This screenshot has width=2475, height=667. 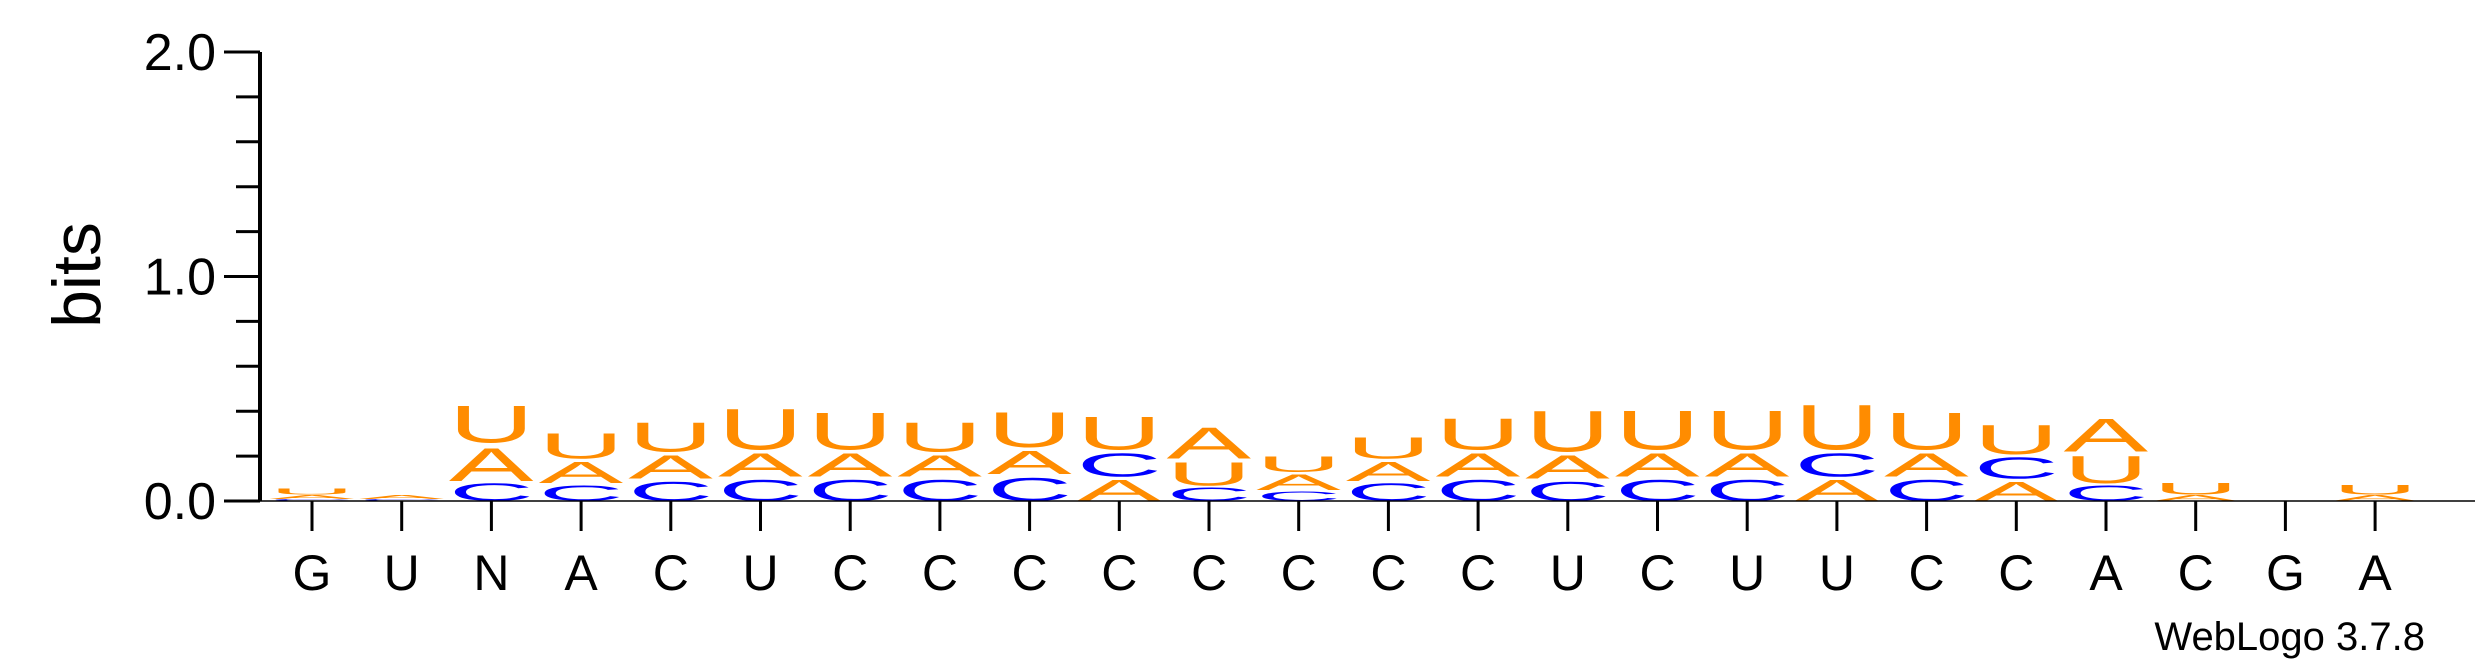 I want to click on y-tick-label: 2.0, so click(x=180, y=53).